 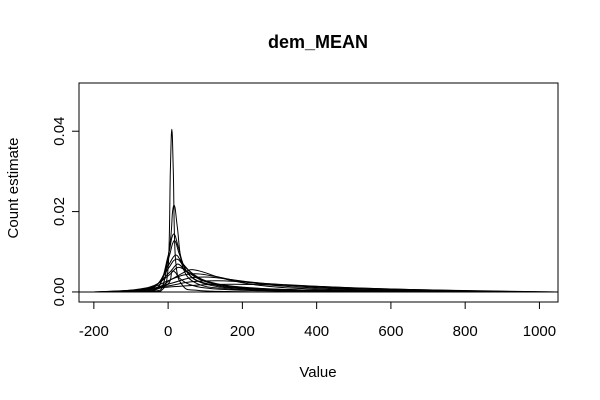 I want to click on x-axis: -200 0 200 400 600 800 1000, so click(x=317, y=320).